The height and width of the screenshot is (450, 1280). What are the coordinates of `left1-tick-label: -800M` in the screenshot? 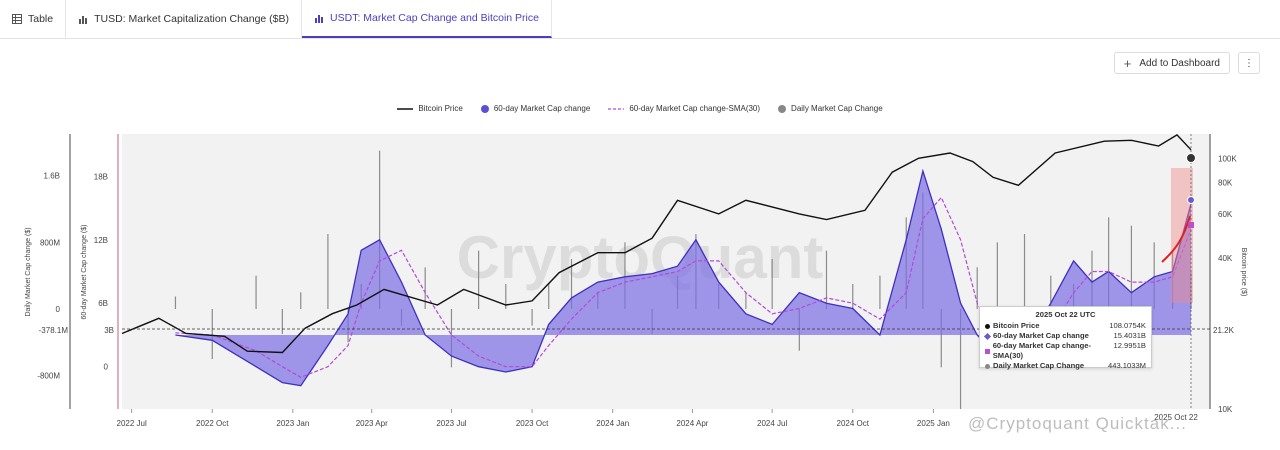 It's located at (48, 376).